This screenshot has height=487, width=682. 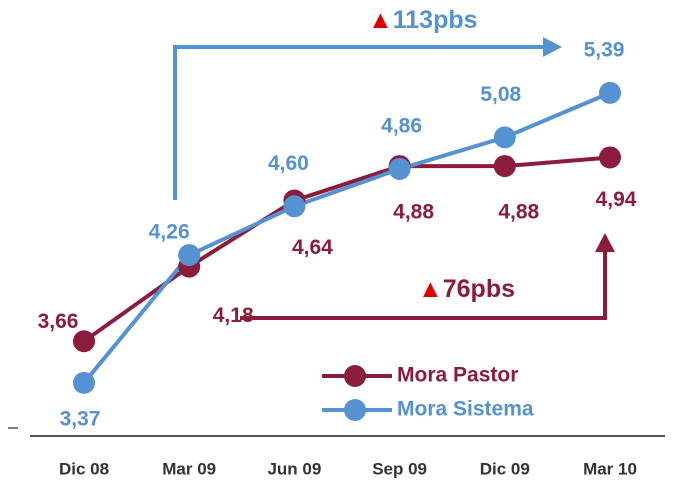 What do you see at coordinates (58, 321) in the screenshot?
I see `value-label: 3,66` at bounding box center [58, 321].